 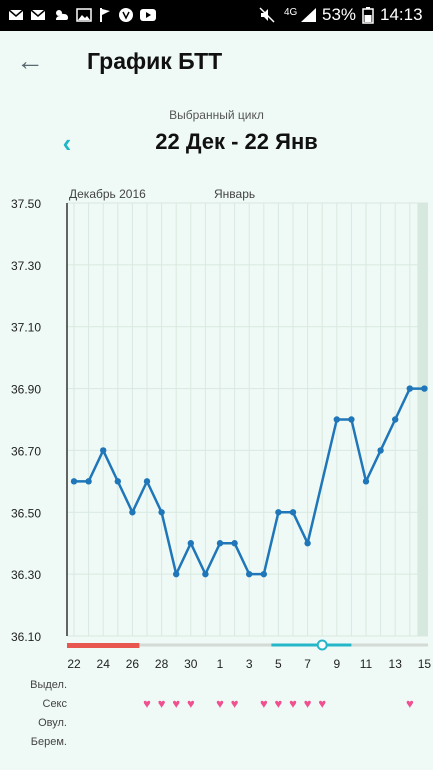 I want to click on x-tick-label: 13, so click(x=396, y=664).